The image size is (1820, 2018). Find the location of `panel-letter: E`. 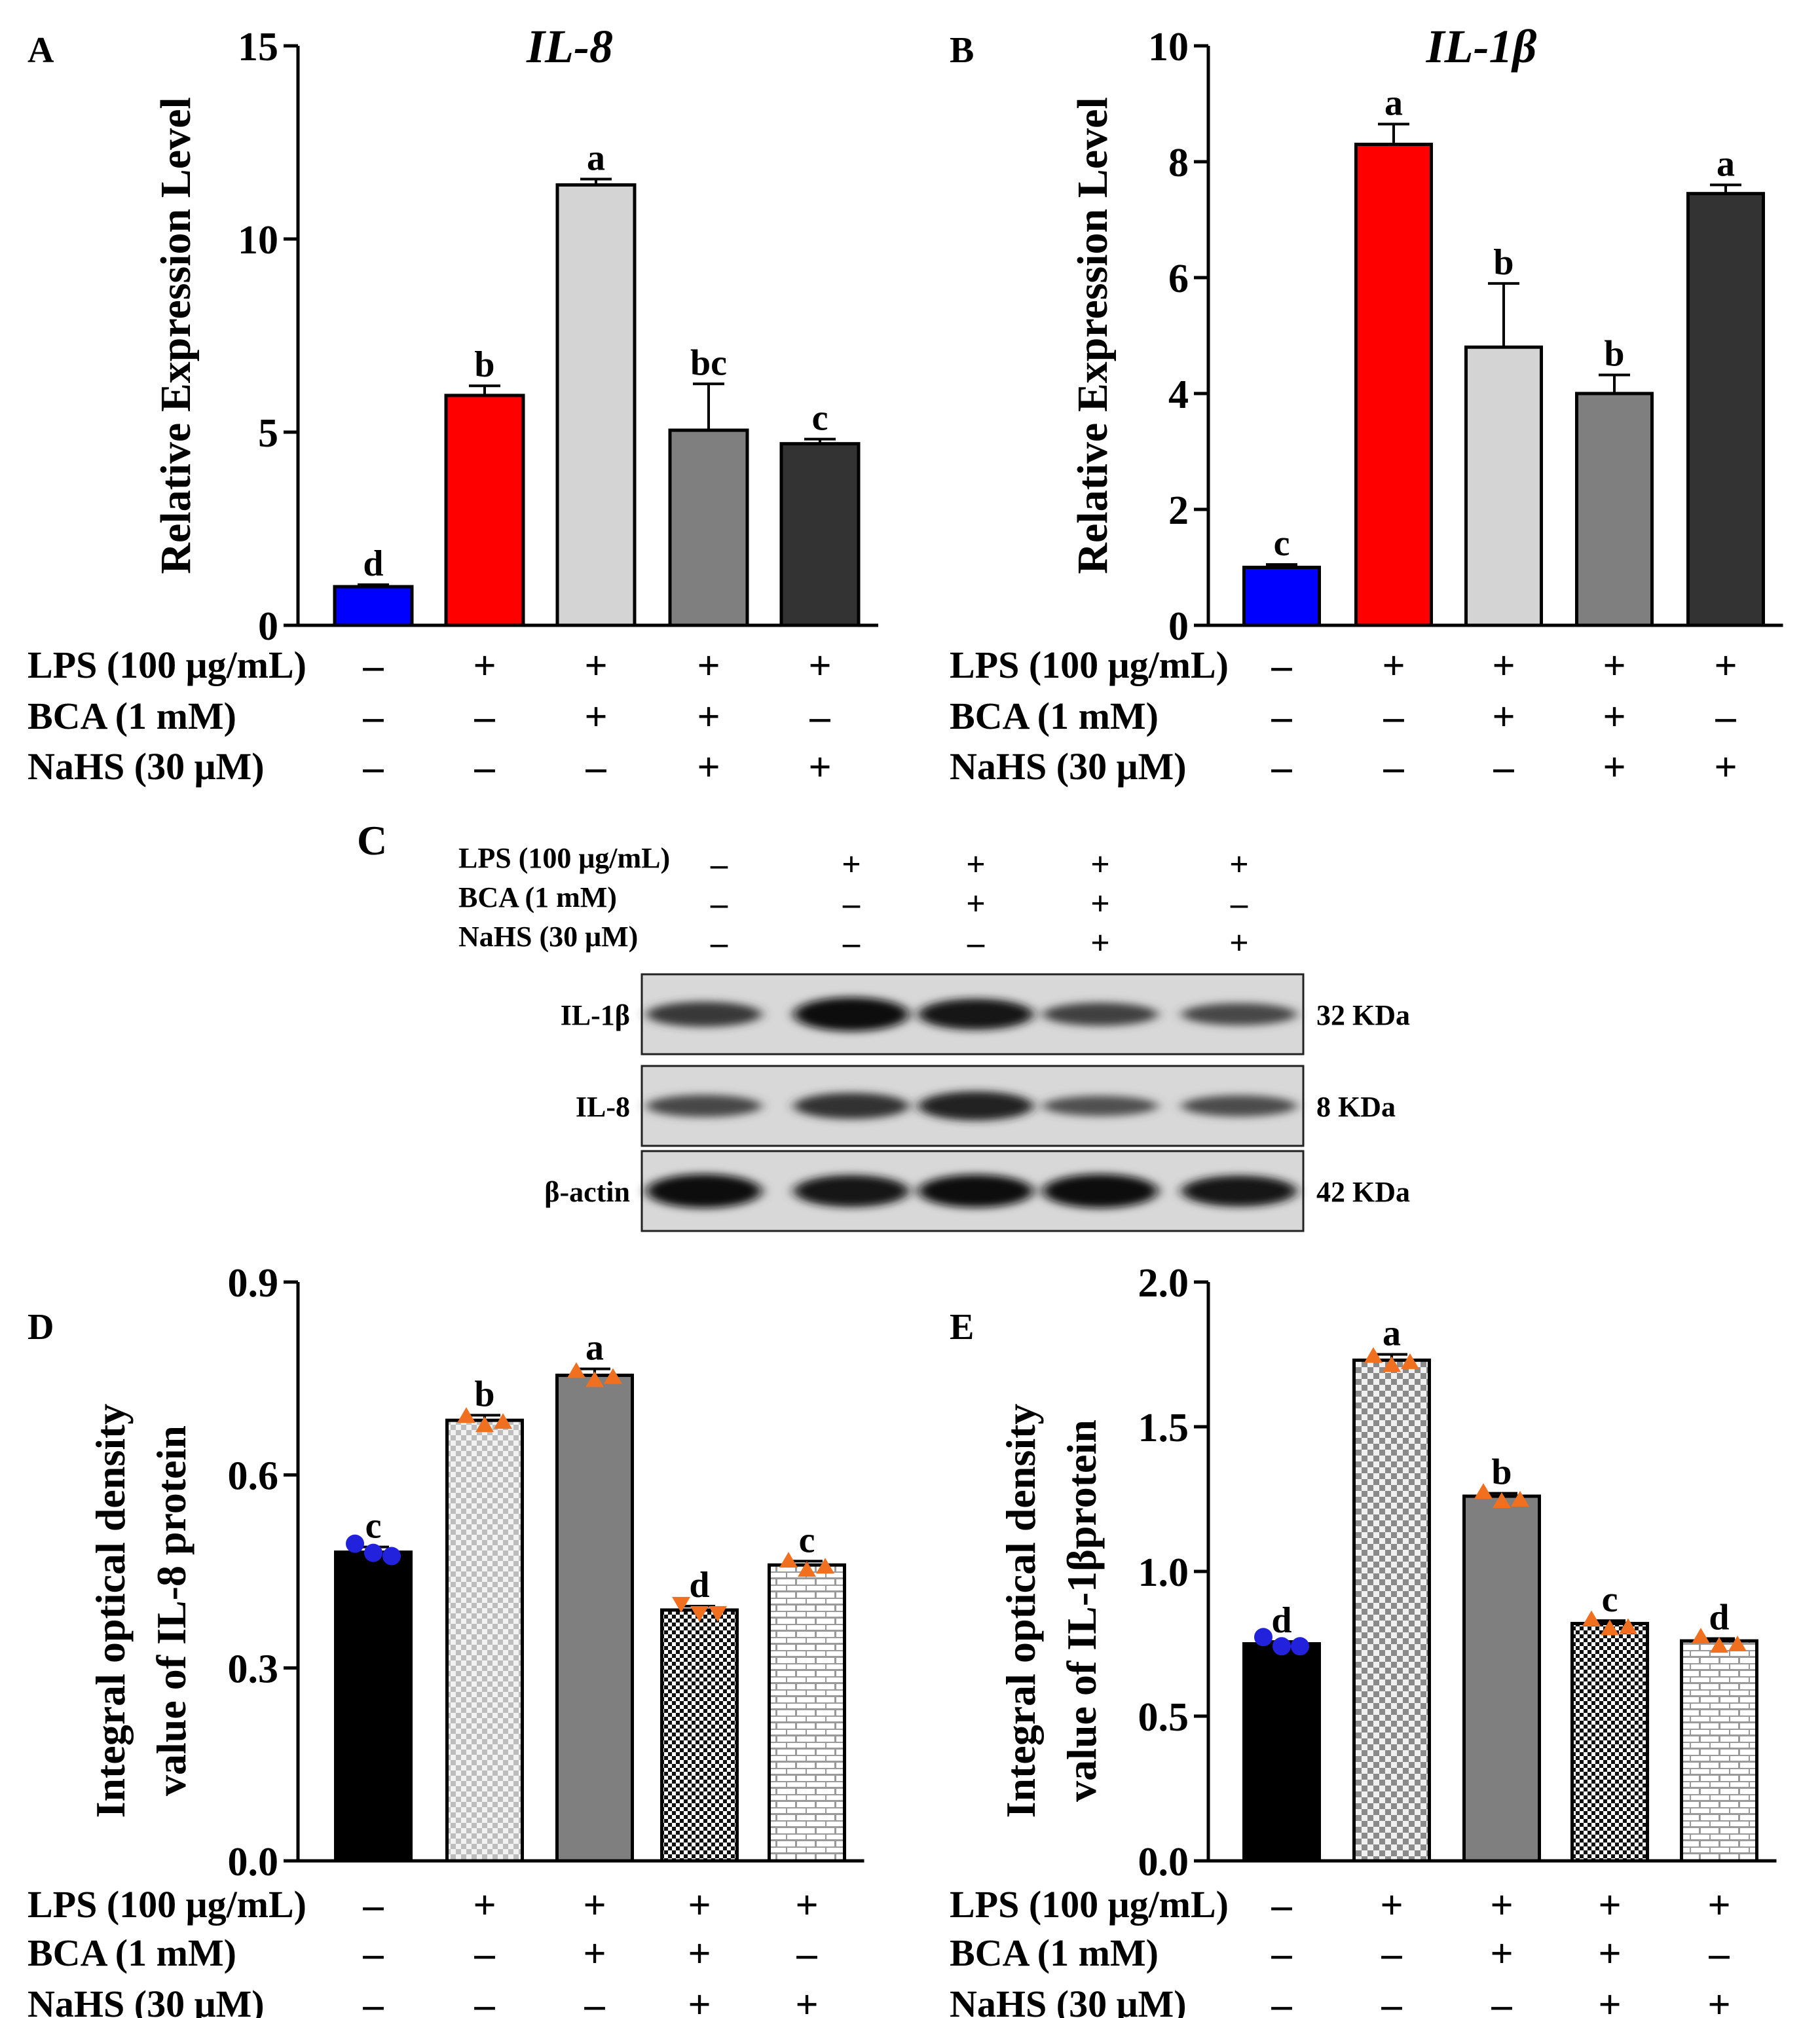

panel-letter: E is located at coordinates (962, 1327).